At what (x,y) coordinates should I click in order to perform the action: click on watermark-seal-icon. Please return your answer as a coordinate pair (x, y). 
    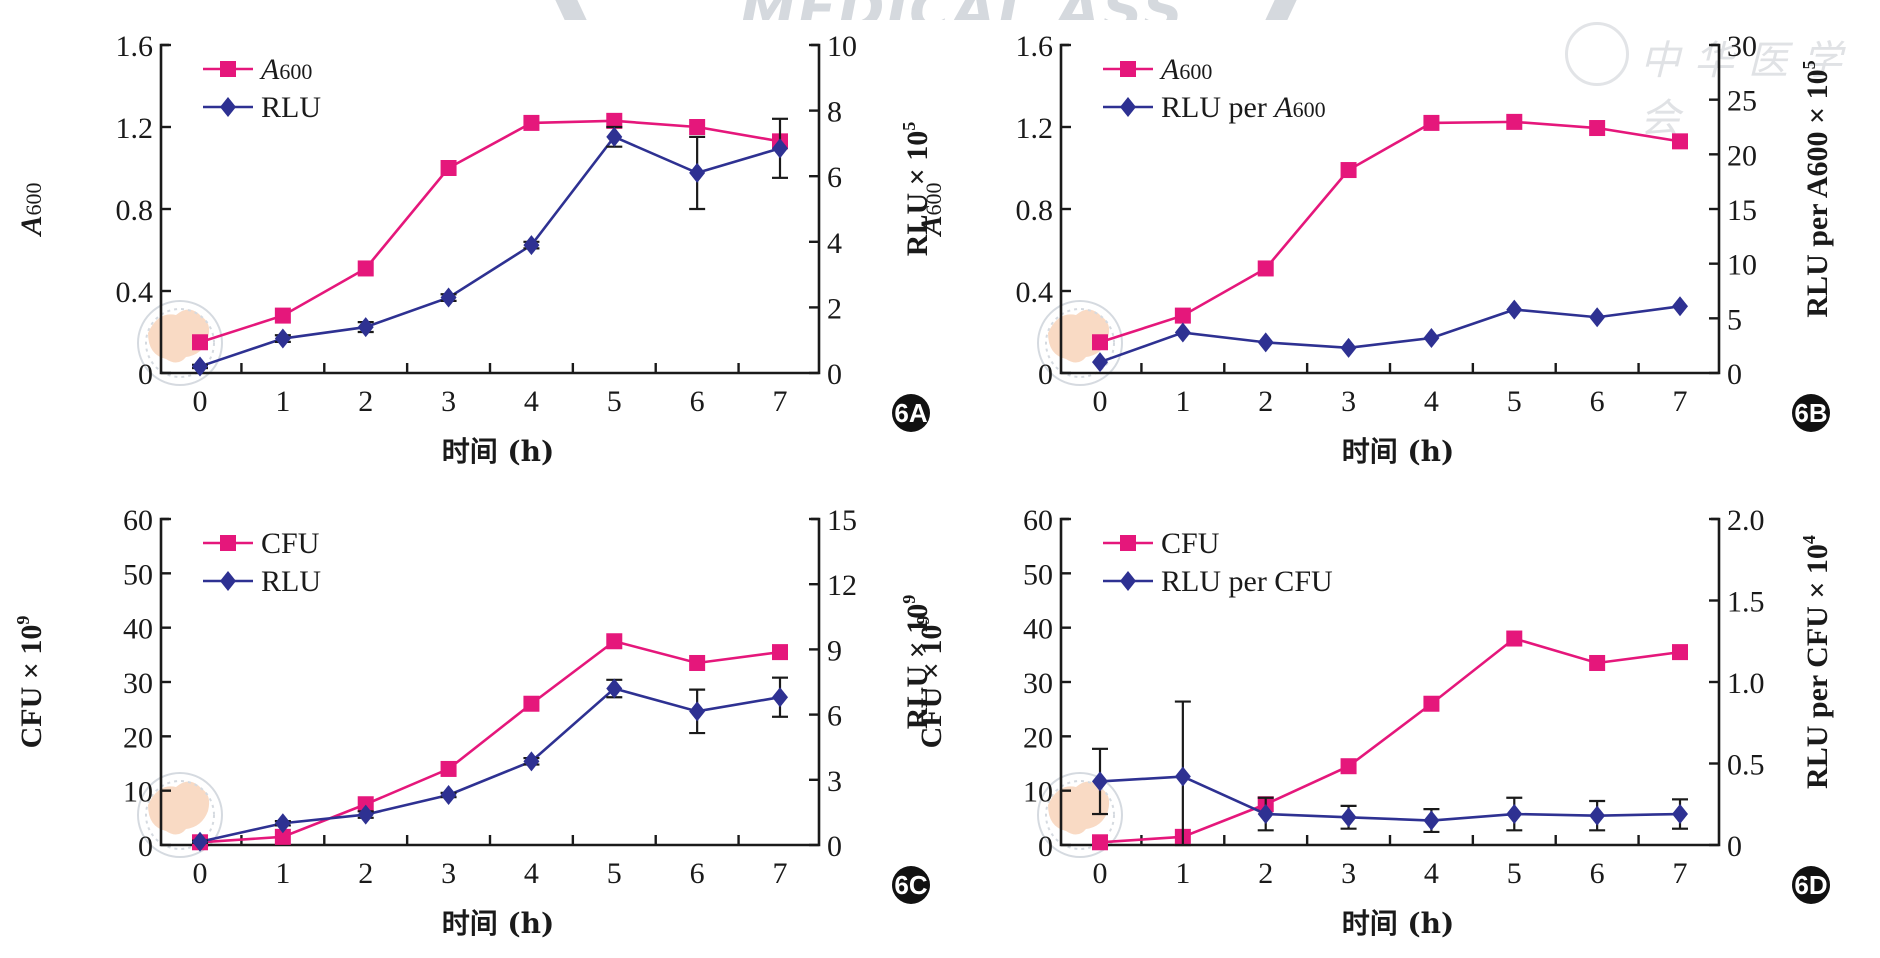
    Looking at the image, I should click on (180, 815).